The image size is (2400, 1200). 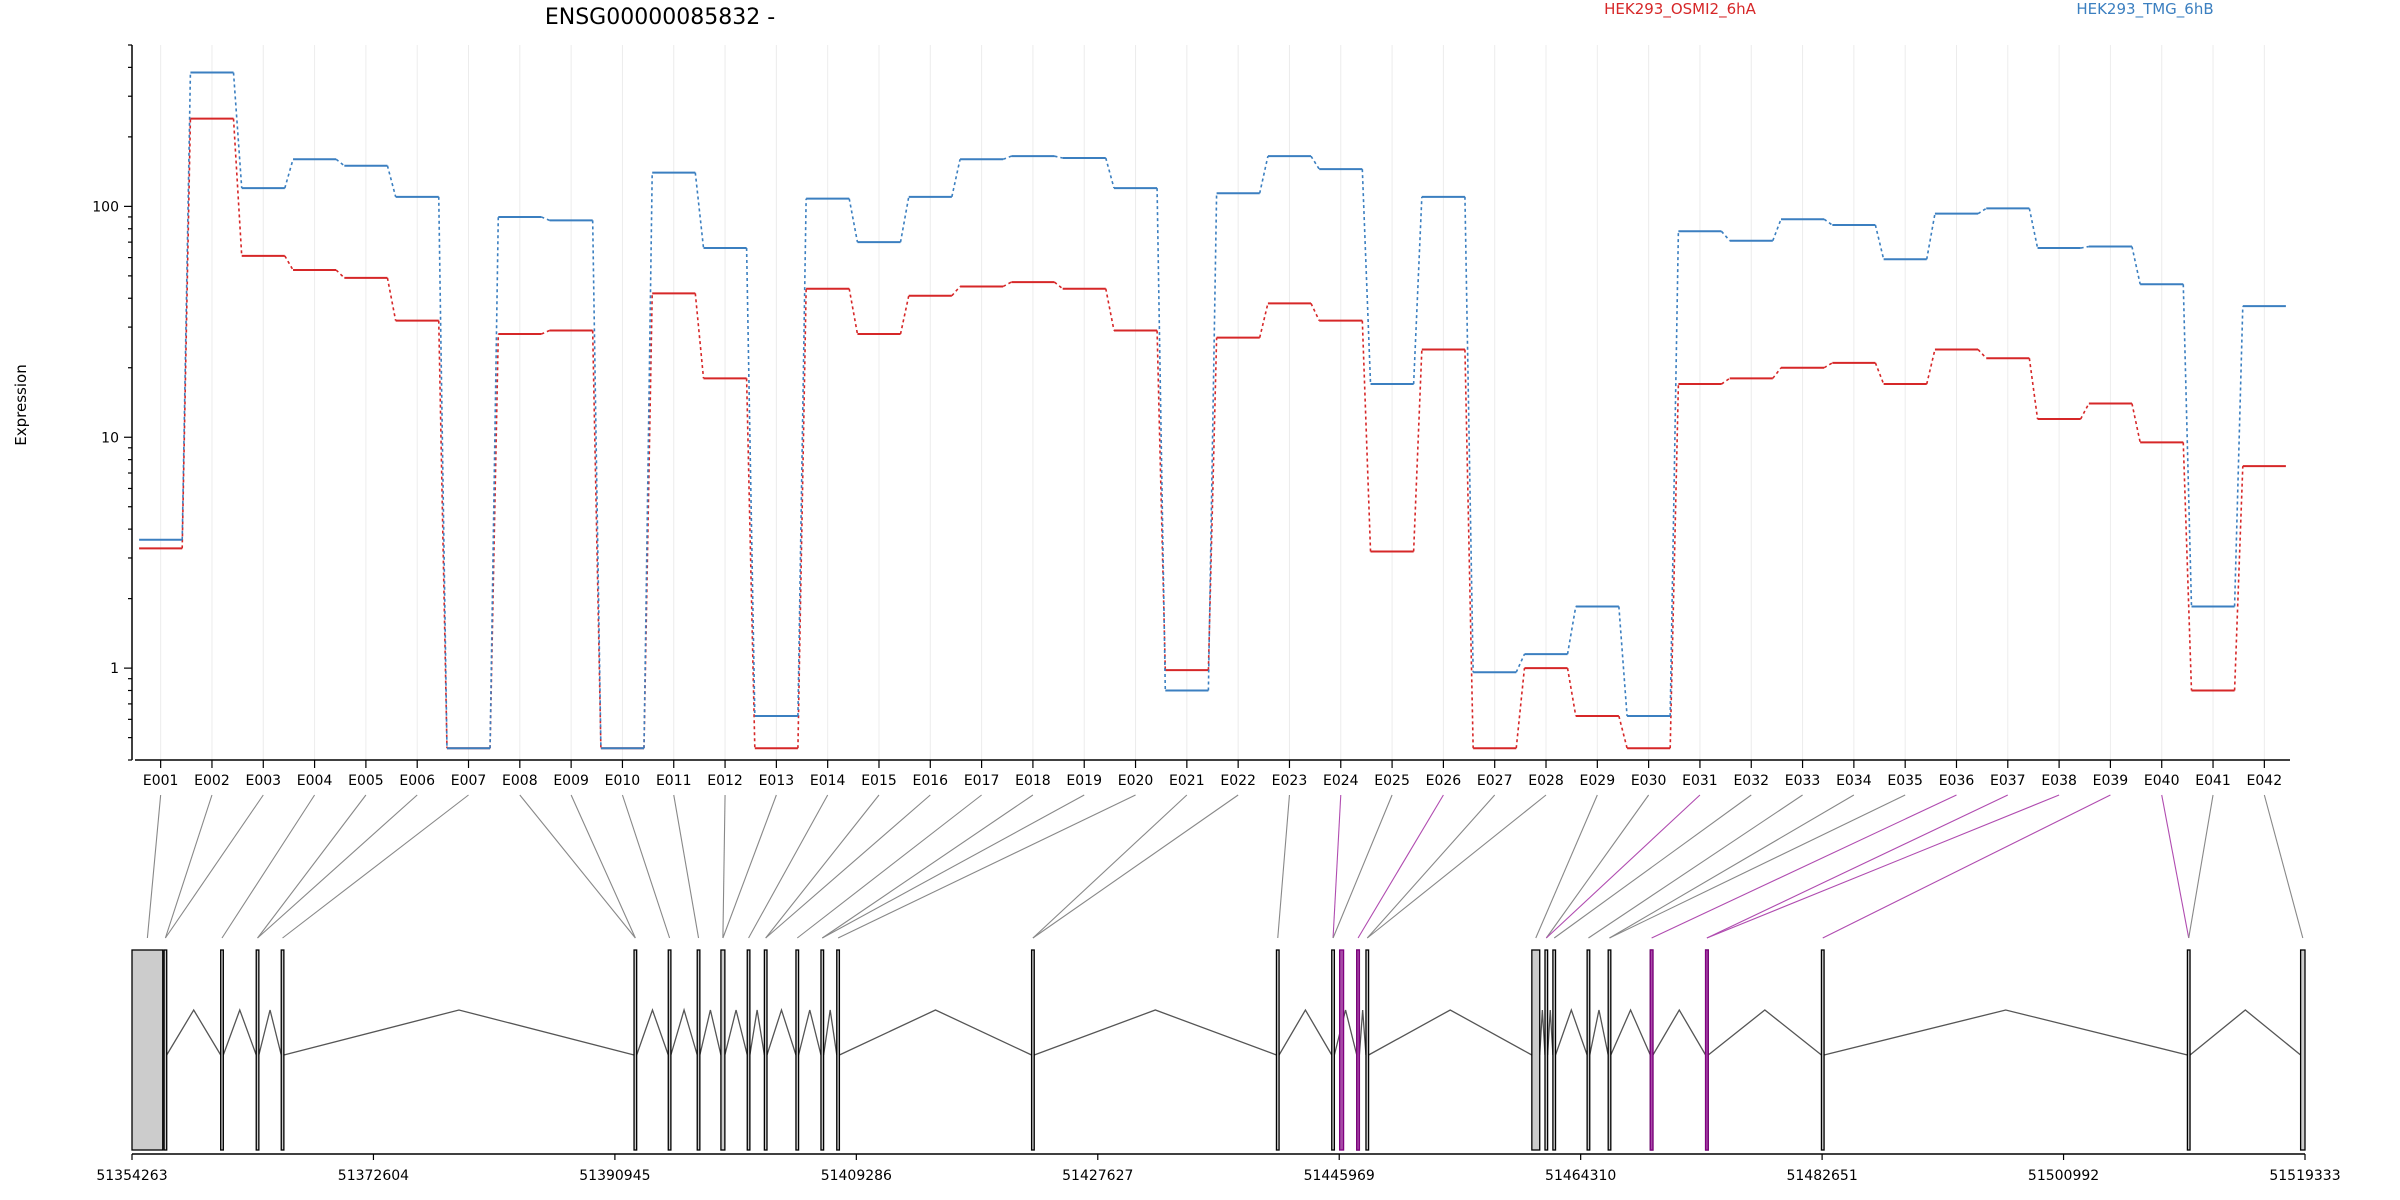 I want to click on x-tick-label: E014, so click(x=828, y=781).